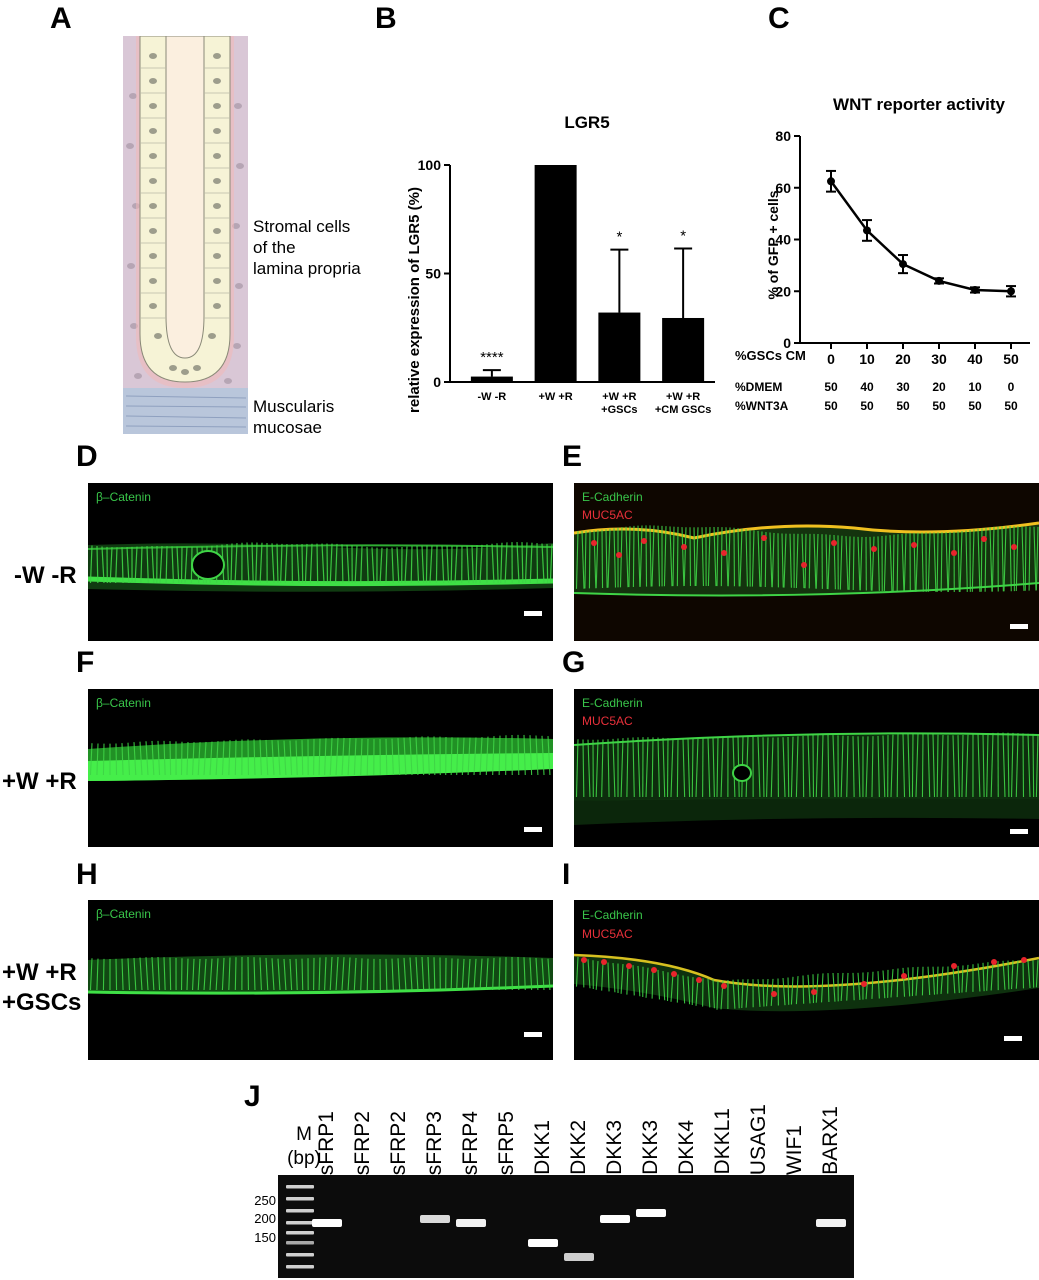  I want to click on extra-row-value: 10, so click(975, 387).